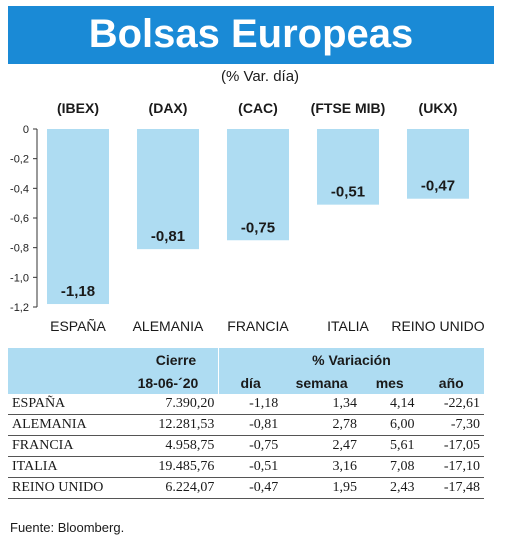 This screenshot has width=520, height=541. What do you see at coordinates (451, 383) in the screenshot?
I see `header-anio: año` at bounding box center [451, 383].